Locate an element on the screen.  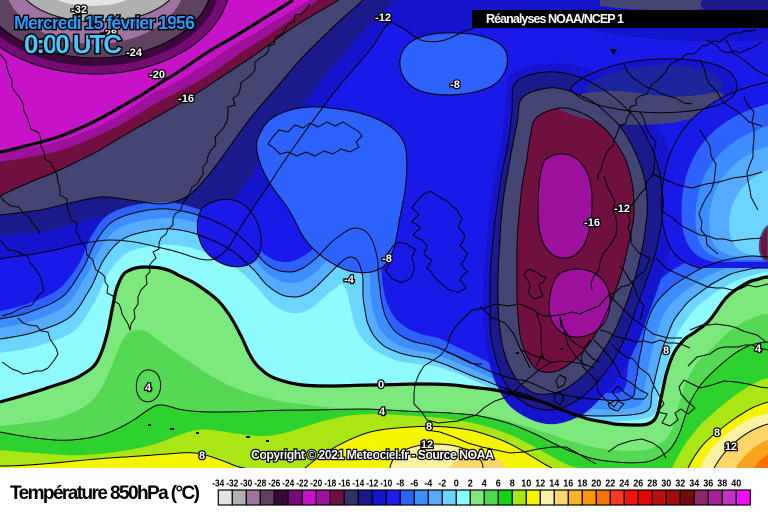
svg-text: 38 is located at coordinates (722, 484).